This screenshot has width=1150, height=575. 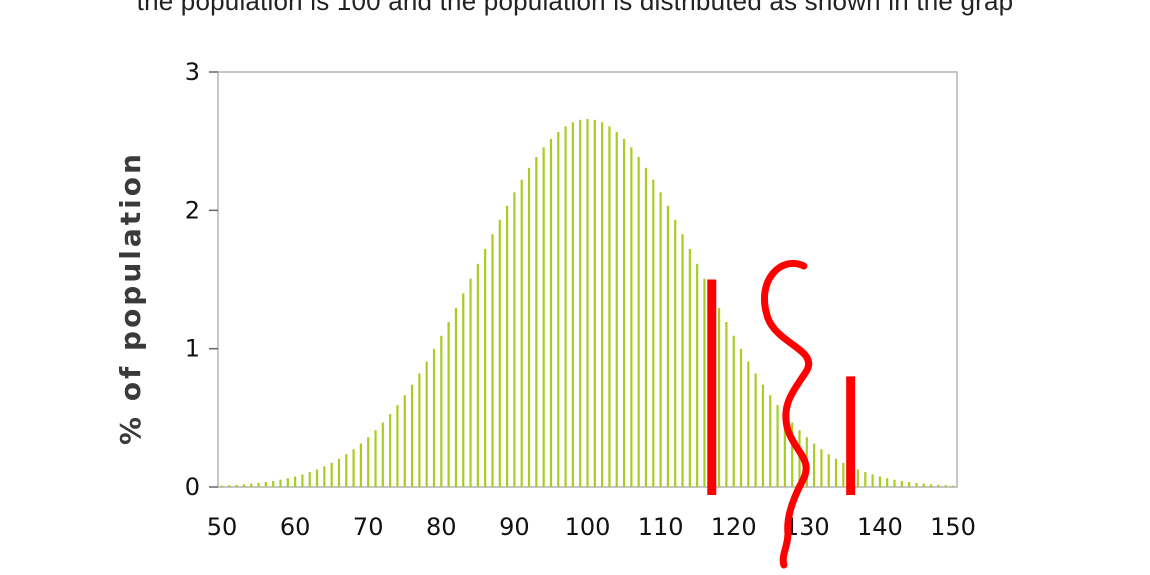 I want to click on x-axis-ticks: 50 60 70 80 90 100 110 120 130 140 150, so click(x=591, y=527).